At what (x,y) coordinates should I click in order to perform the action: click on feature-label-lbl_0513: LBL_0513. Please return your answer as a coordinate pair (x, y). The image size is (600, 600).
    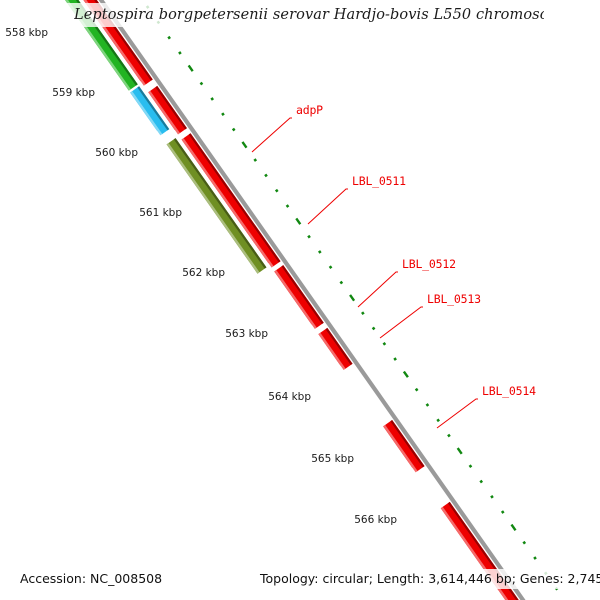
    Looking at the image, I should click on (454, 299).